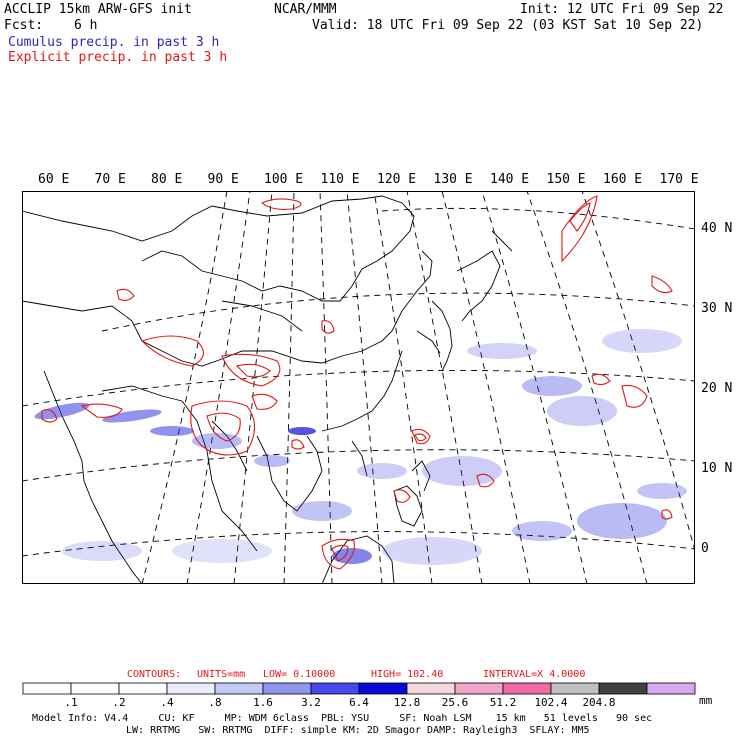  I want to click on colorbar, so click(359, 688).